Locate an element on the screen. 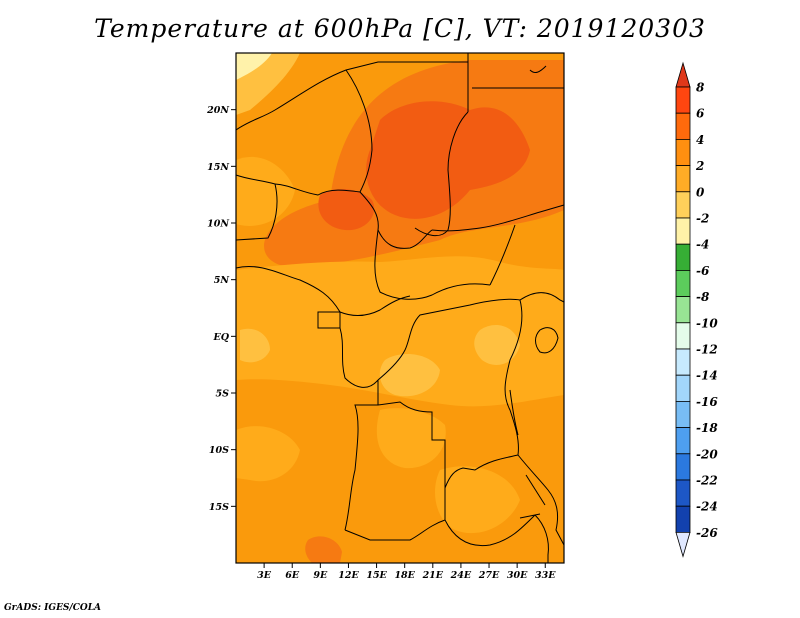 The image size is (800, 618). colorbar-label: -20 is located at coordinates (707, 454).